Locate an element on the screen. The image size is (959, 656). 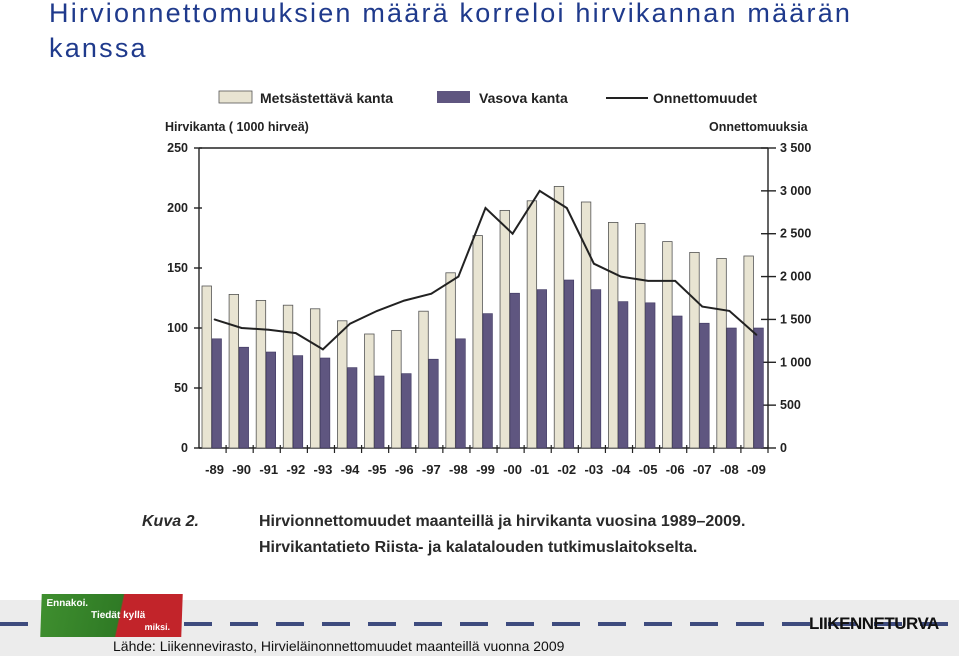
left-tick-label: 50 is located at coordinates (181, 388).